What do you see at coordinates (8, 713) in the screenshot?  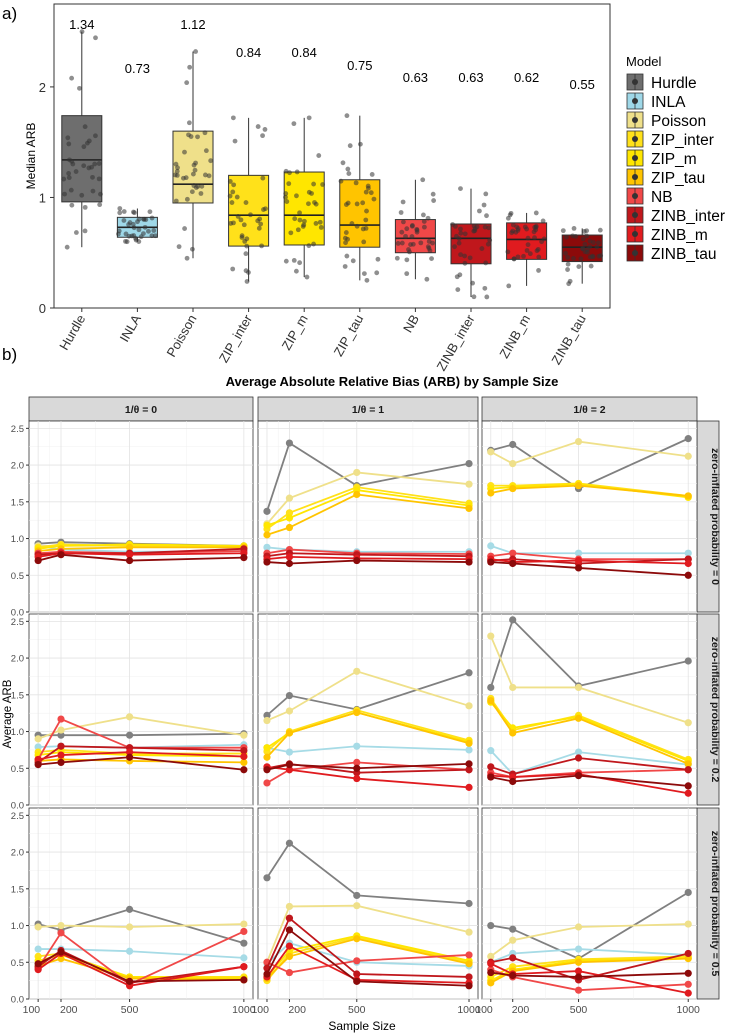 I see `y-axis-label: Average ARB` at bounding box center [8, 713].